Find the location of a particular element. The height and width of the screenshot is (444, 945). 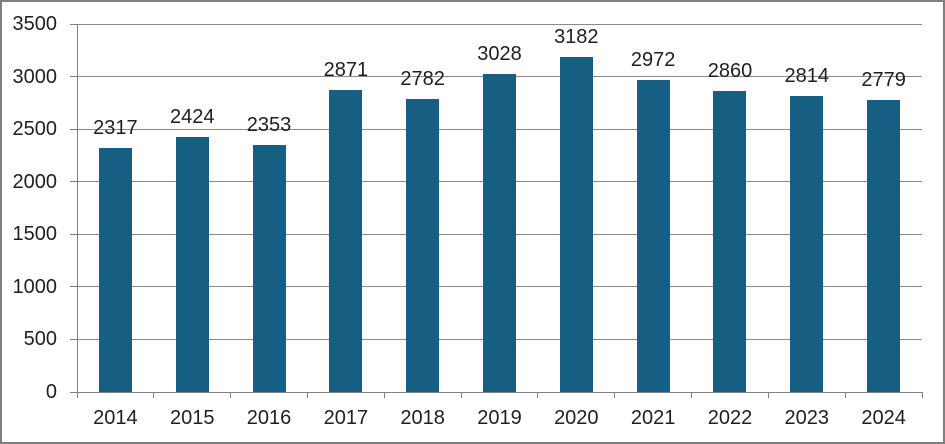

bar-2022 is located at coordinates (730, 241).